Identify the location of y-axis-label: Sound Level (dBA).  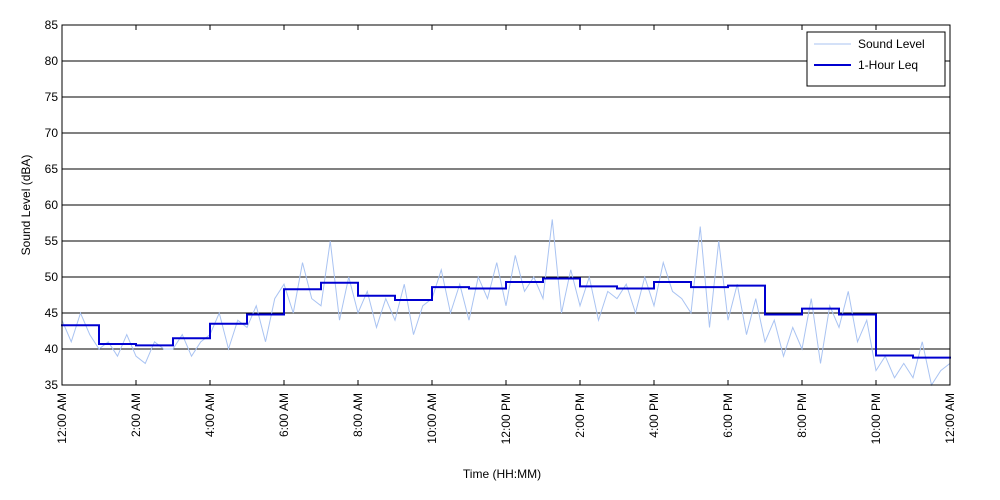
(26, 205).